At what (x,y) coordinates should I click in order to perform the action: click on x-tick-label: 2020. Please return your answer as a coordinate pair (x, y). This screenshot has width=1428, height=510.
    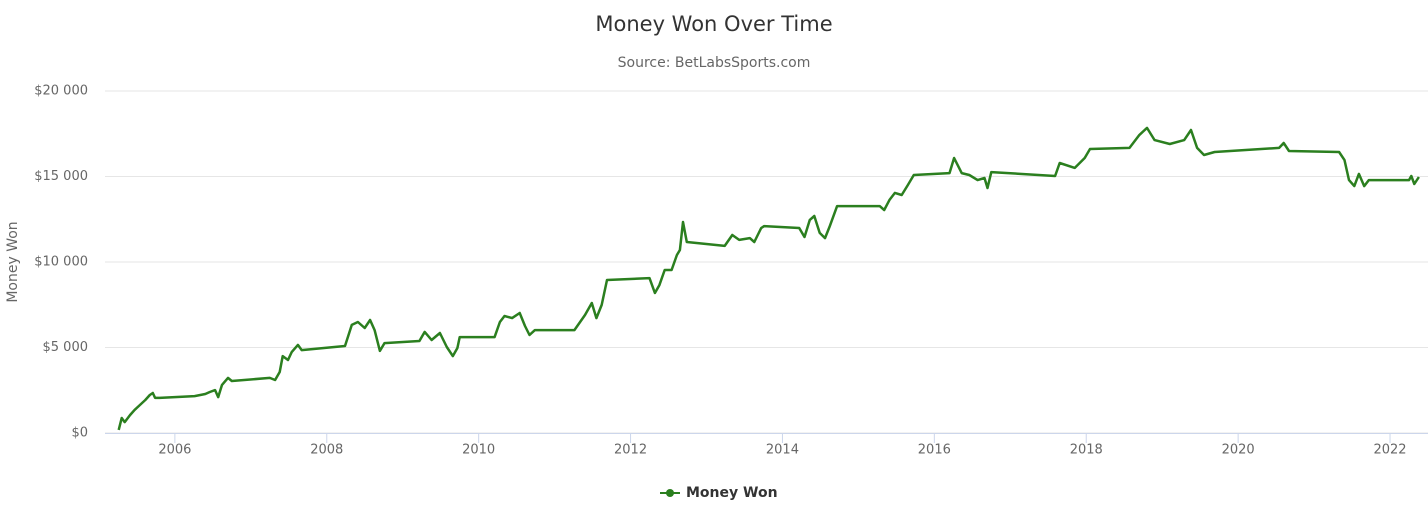
    Looking at the image, I should click on (1238, 450).